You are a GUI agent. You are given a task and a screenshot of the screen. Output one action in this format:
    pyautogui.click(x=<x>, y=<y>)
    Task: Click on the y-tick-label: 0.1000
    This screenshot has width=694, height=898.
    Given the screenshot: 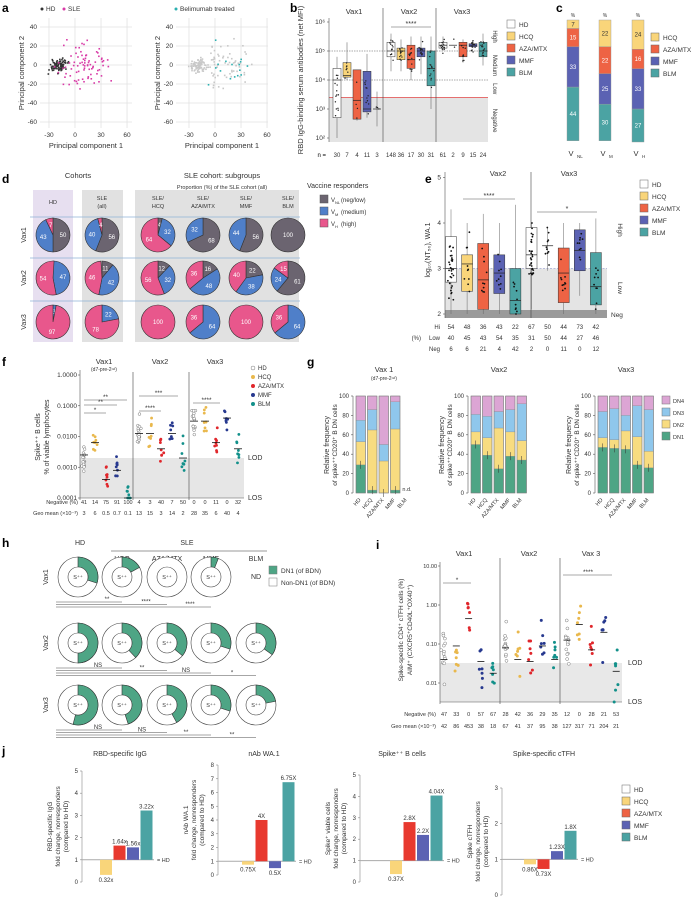 What is the action you would take?
    pyautogui.click(x=67, y=406)
    